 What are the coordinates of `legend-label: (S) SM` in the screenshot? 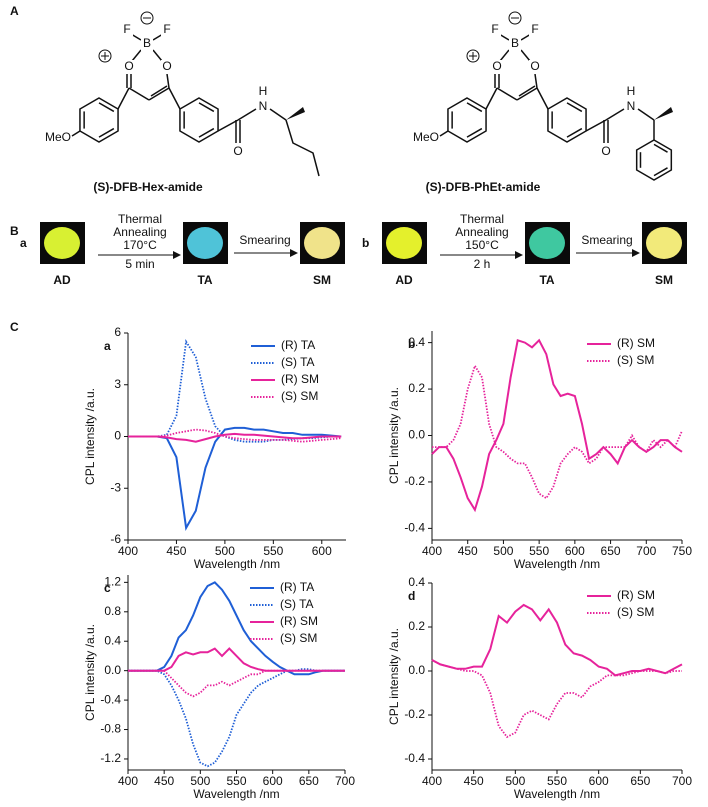 It's located at (635, 360).